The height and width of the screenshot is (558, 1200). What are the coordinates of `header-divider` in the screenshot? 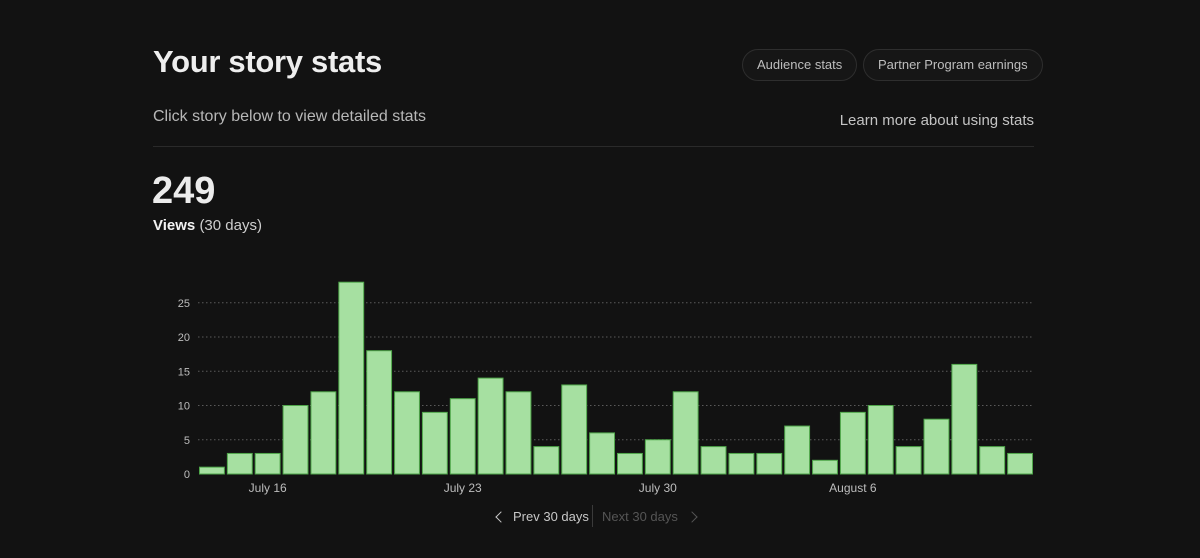 It's located at (593, 146).